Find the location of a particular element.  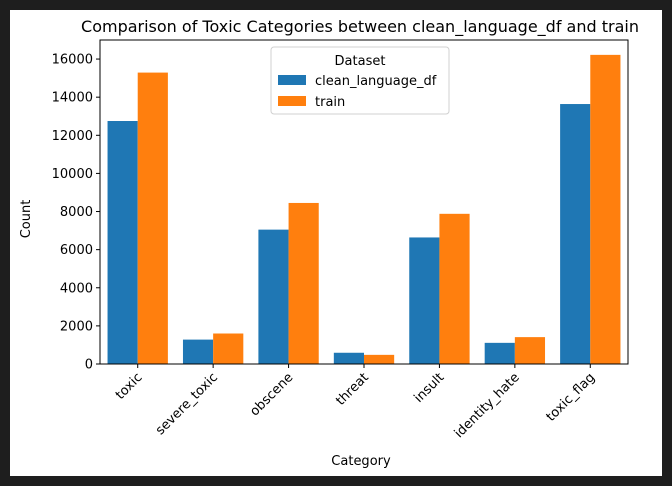

x-tick-label: obscene is located at coordinates (271, 394).